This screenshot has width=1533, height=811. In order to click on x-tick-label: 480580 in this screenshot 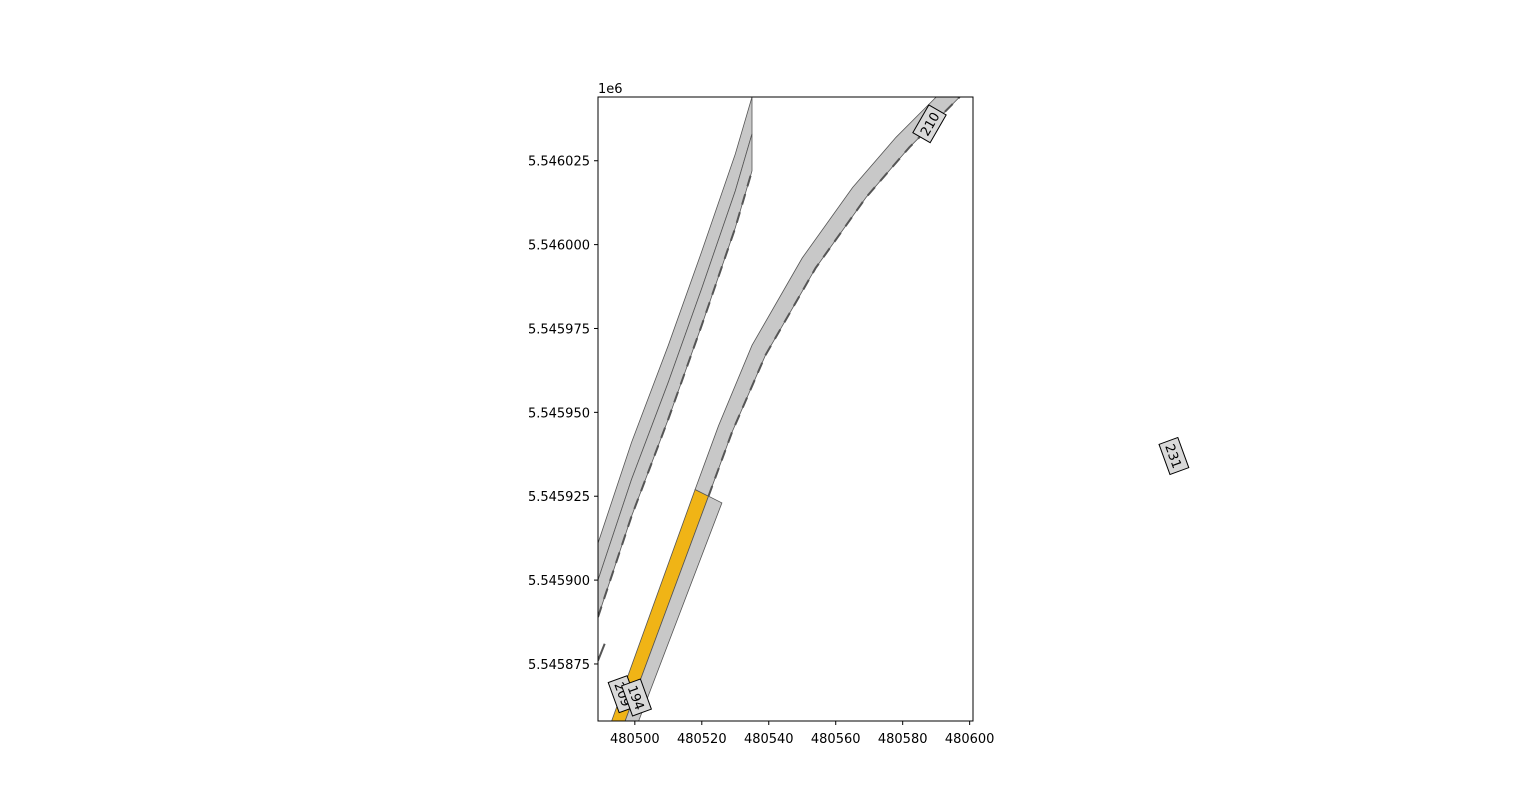, I will do `click(903, 739)`.